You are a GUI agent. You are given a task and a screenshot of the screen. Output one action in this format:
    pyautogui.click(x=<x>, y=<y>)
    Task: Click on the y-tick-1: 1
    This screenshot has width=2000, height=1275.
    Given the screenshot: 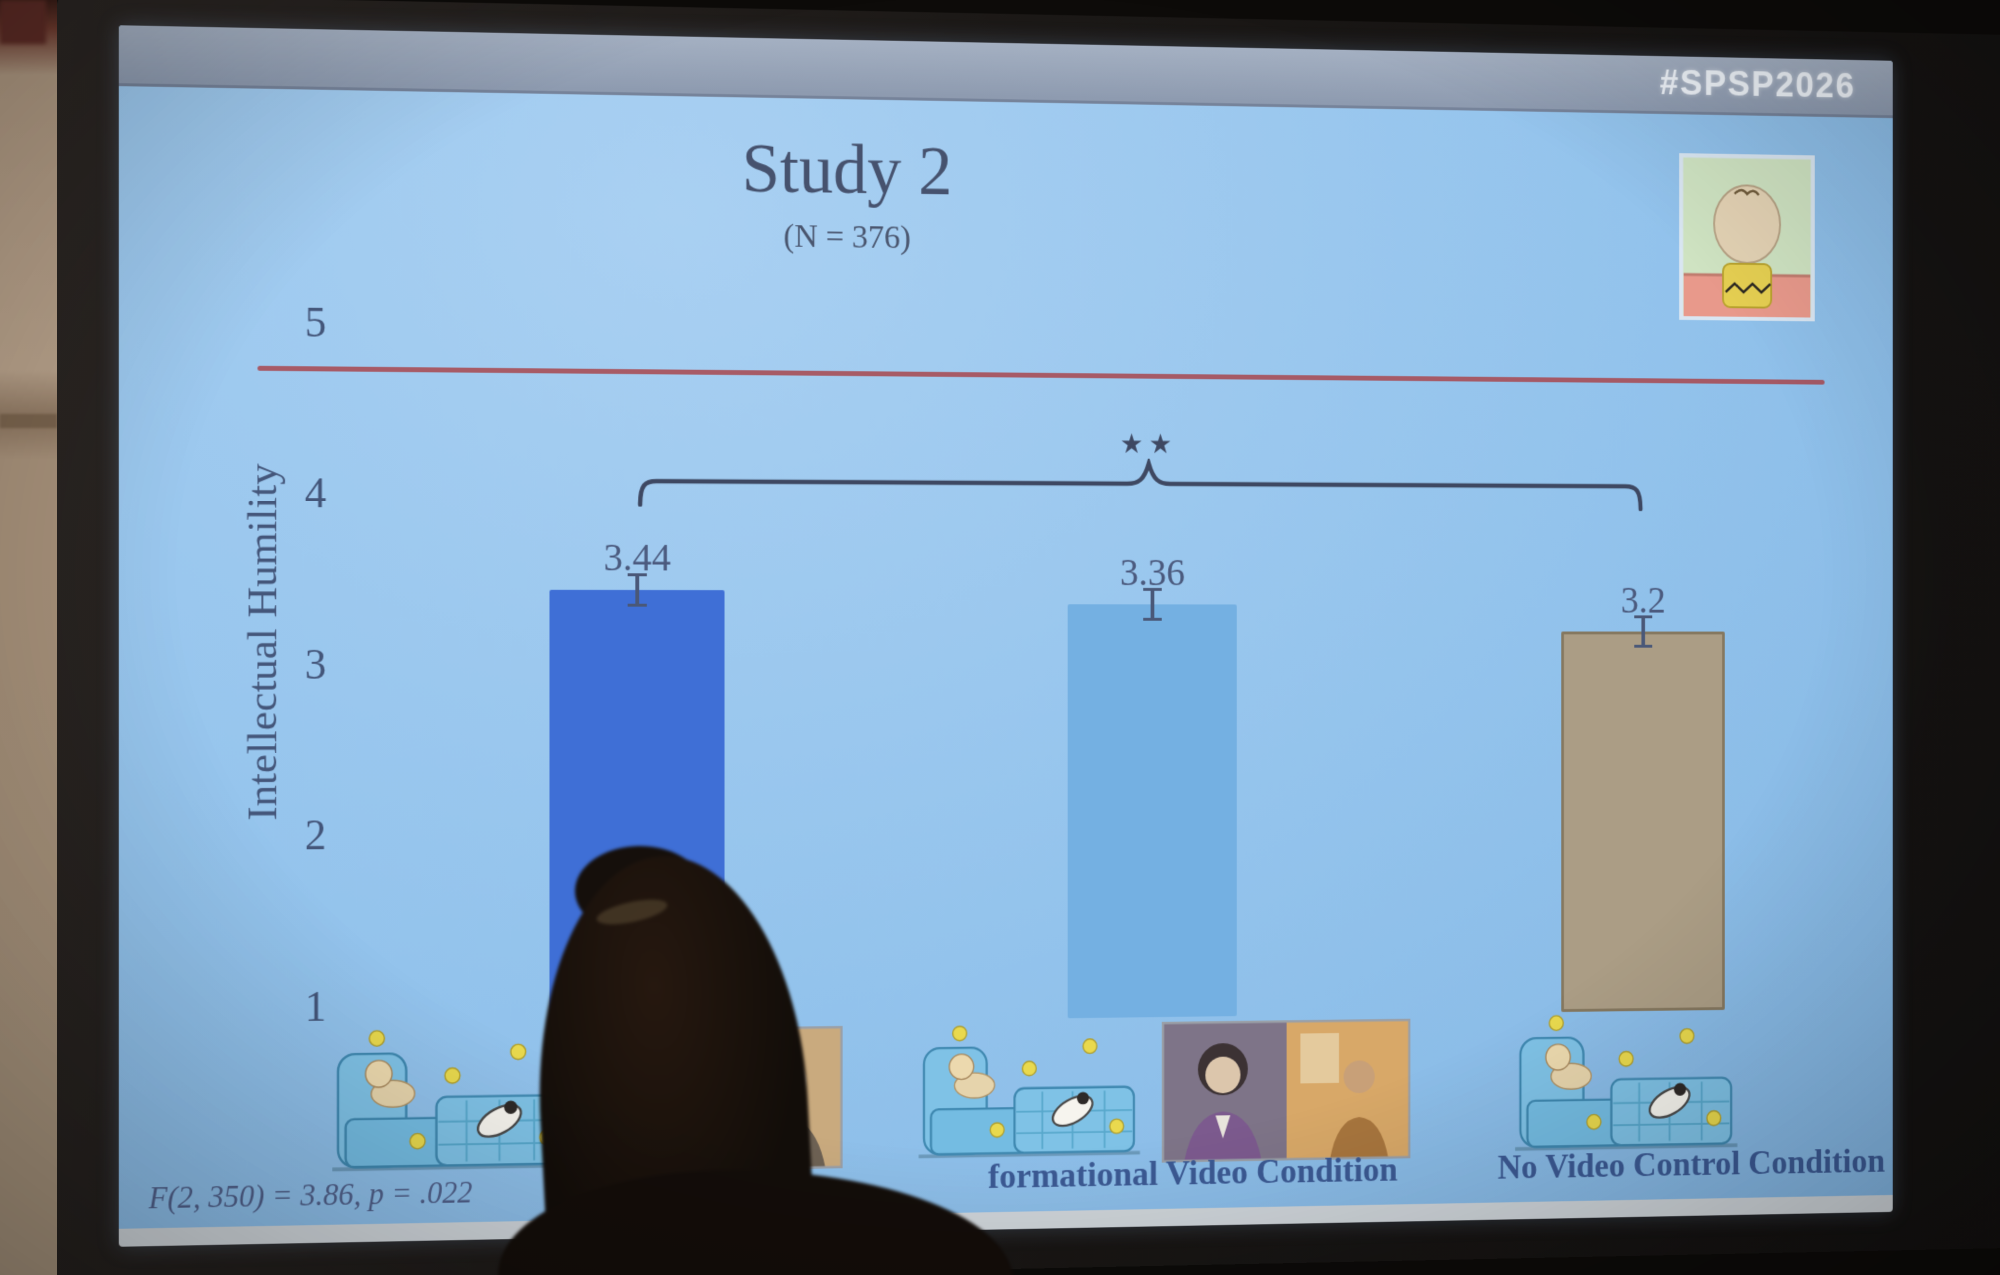 What is the action you would take?
    pyautogui.click(x=315, y=1006)
    